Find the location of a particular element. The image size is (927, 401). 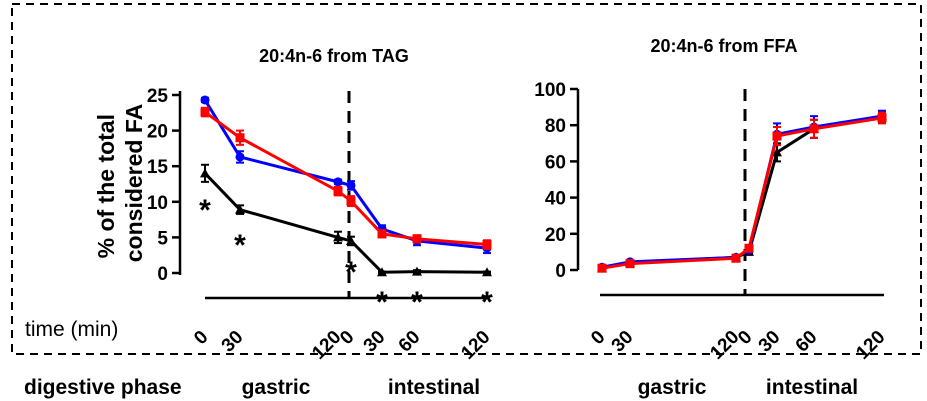

y-axis-label: % of the total considered FA is located at coordinates (120, 183).